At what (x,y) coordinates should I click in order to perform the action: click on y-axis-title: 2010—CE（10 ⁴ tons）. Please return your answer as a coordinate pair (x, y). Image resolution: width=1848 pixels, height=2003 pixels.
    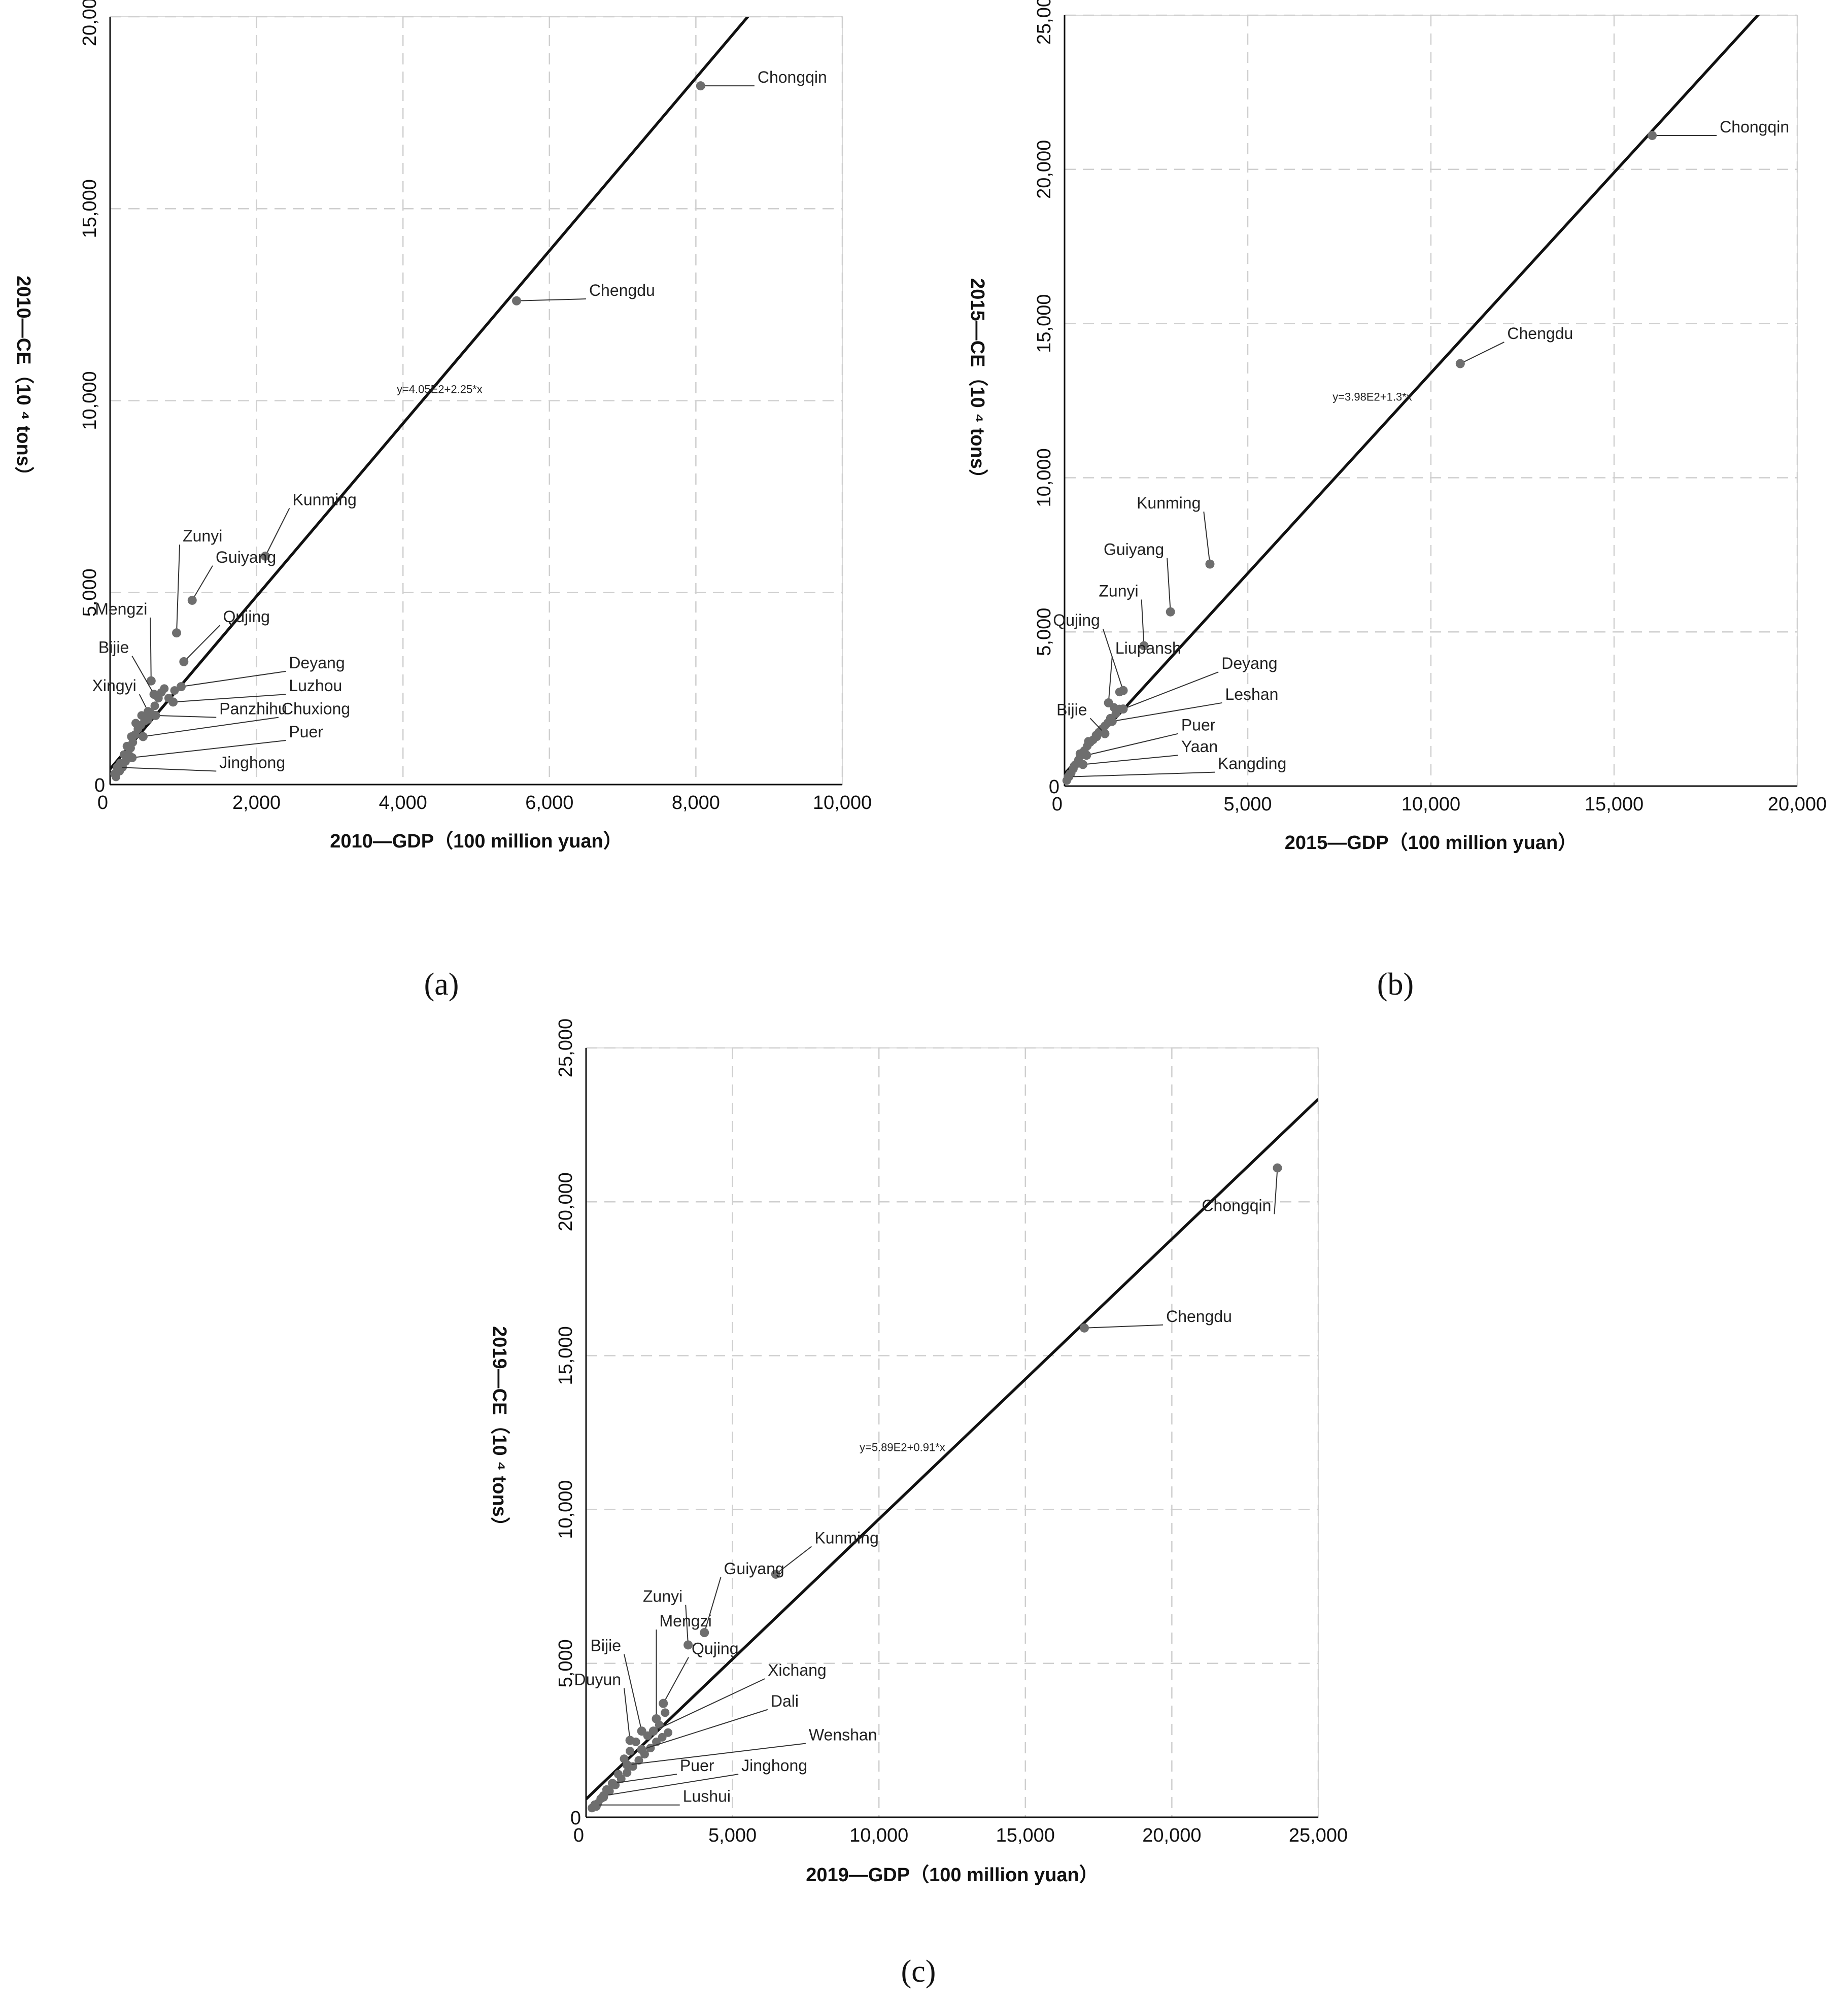
    Looking at the image, I should click on (23, 381).